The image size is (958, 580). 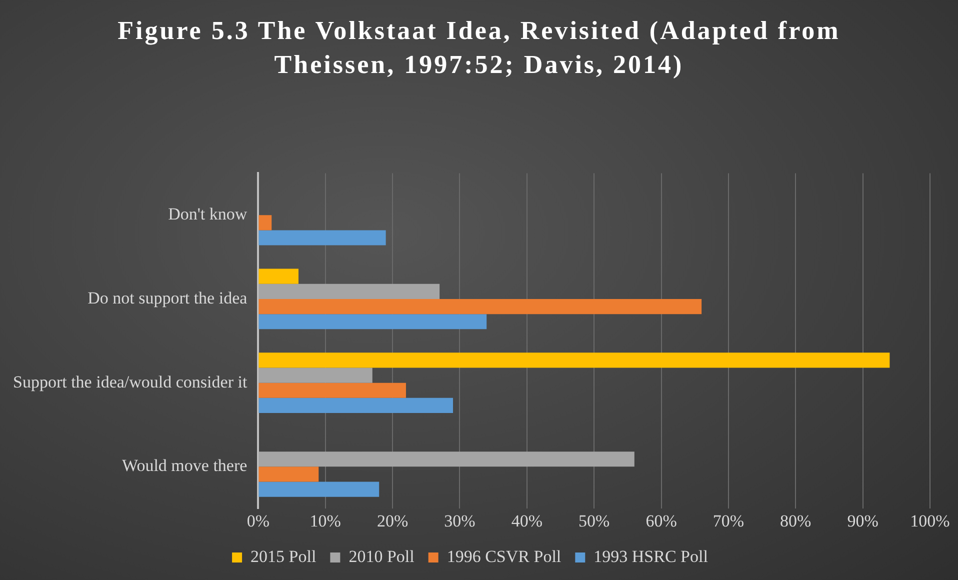 What do you see at coordinates (130, 382) in the screenshot?
I see `y-tick-label: Support the idea/would consider it` at bounding box center [130, 382].